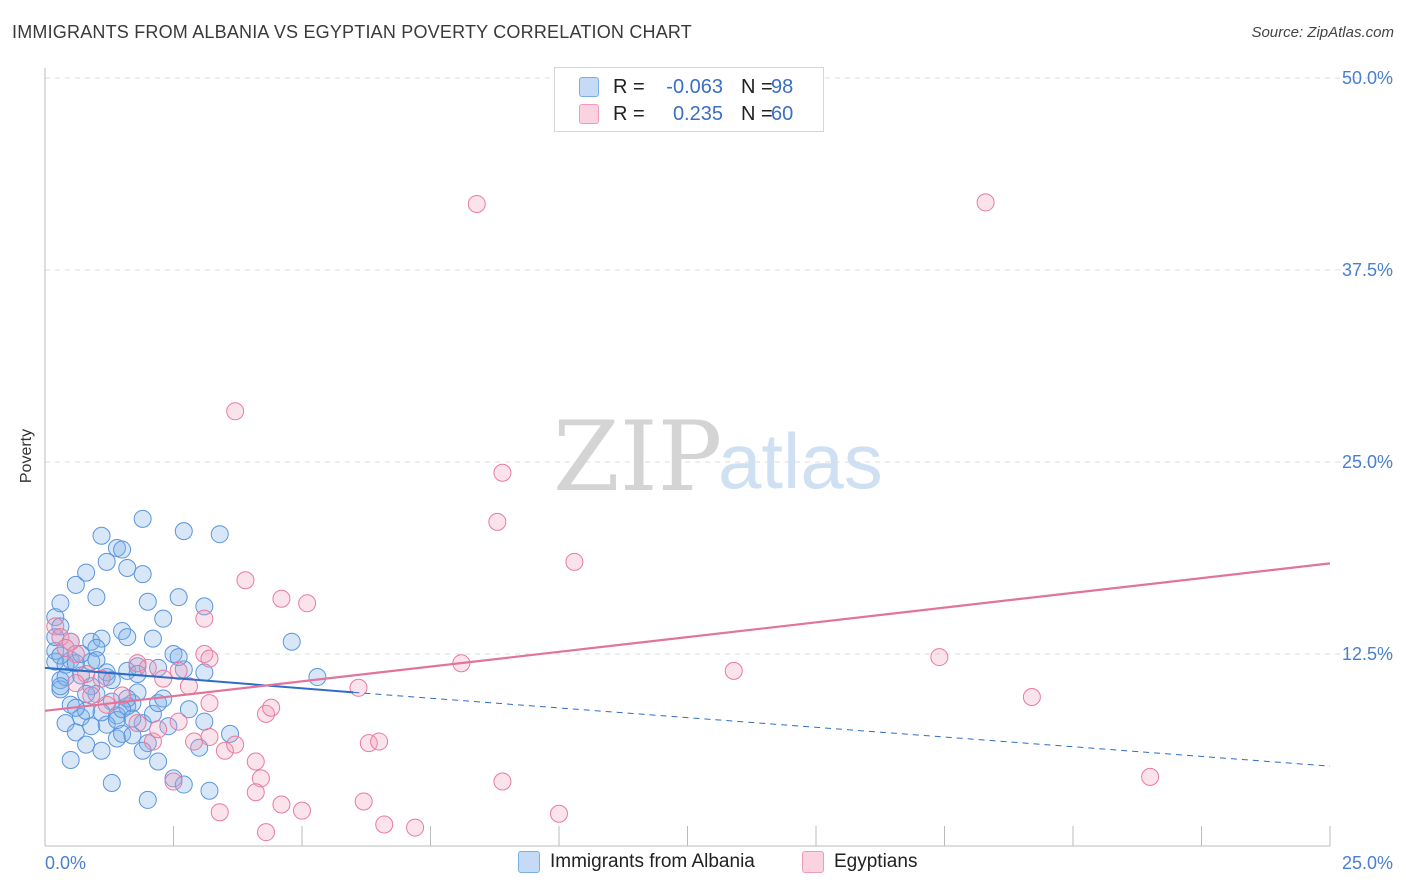 The width and height of the screenshot is (1406, 892). Describe the element at coordinates (1367, 366) in the screenshot. I see `y-tick-labels: 12.5% 25.0% 37.5% 50.0%` at that location.